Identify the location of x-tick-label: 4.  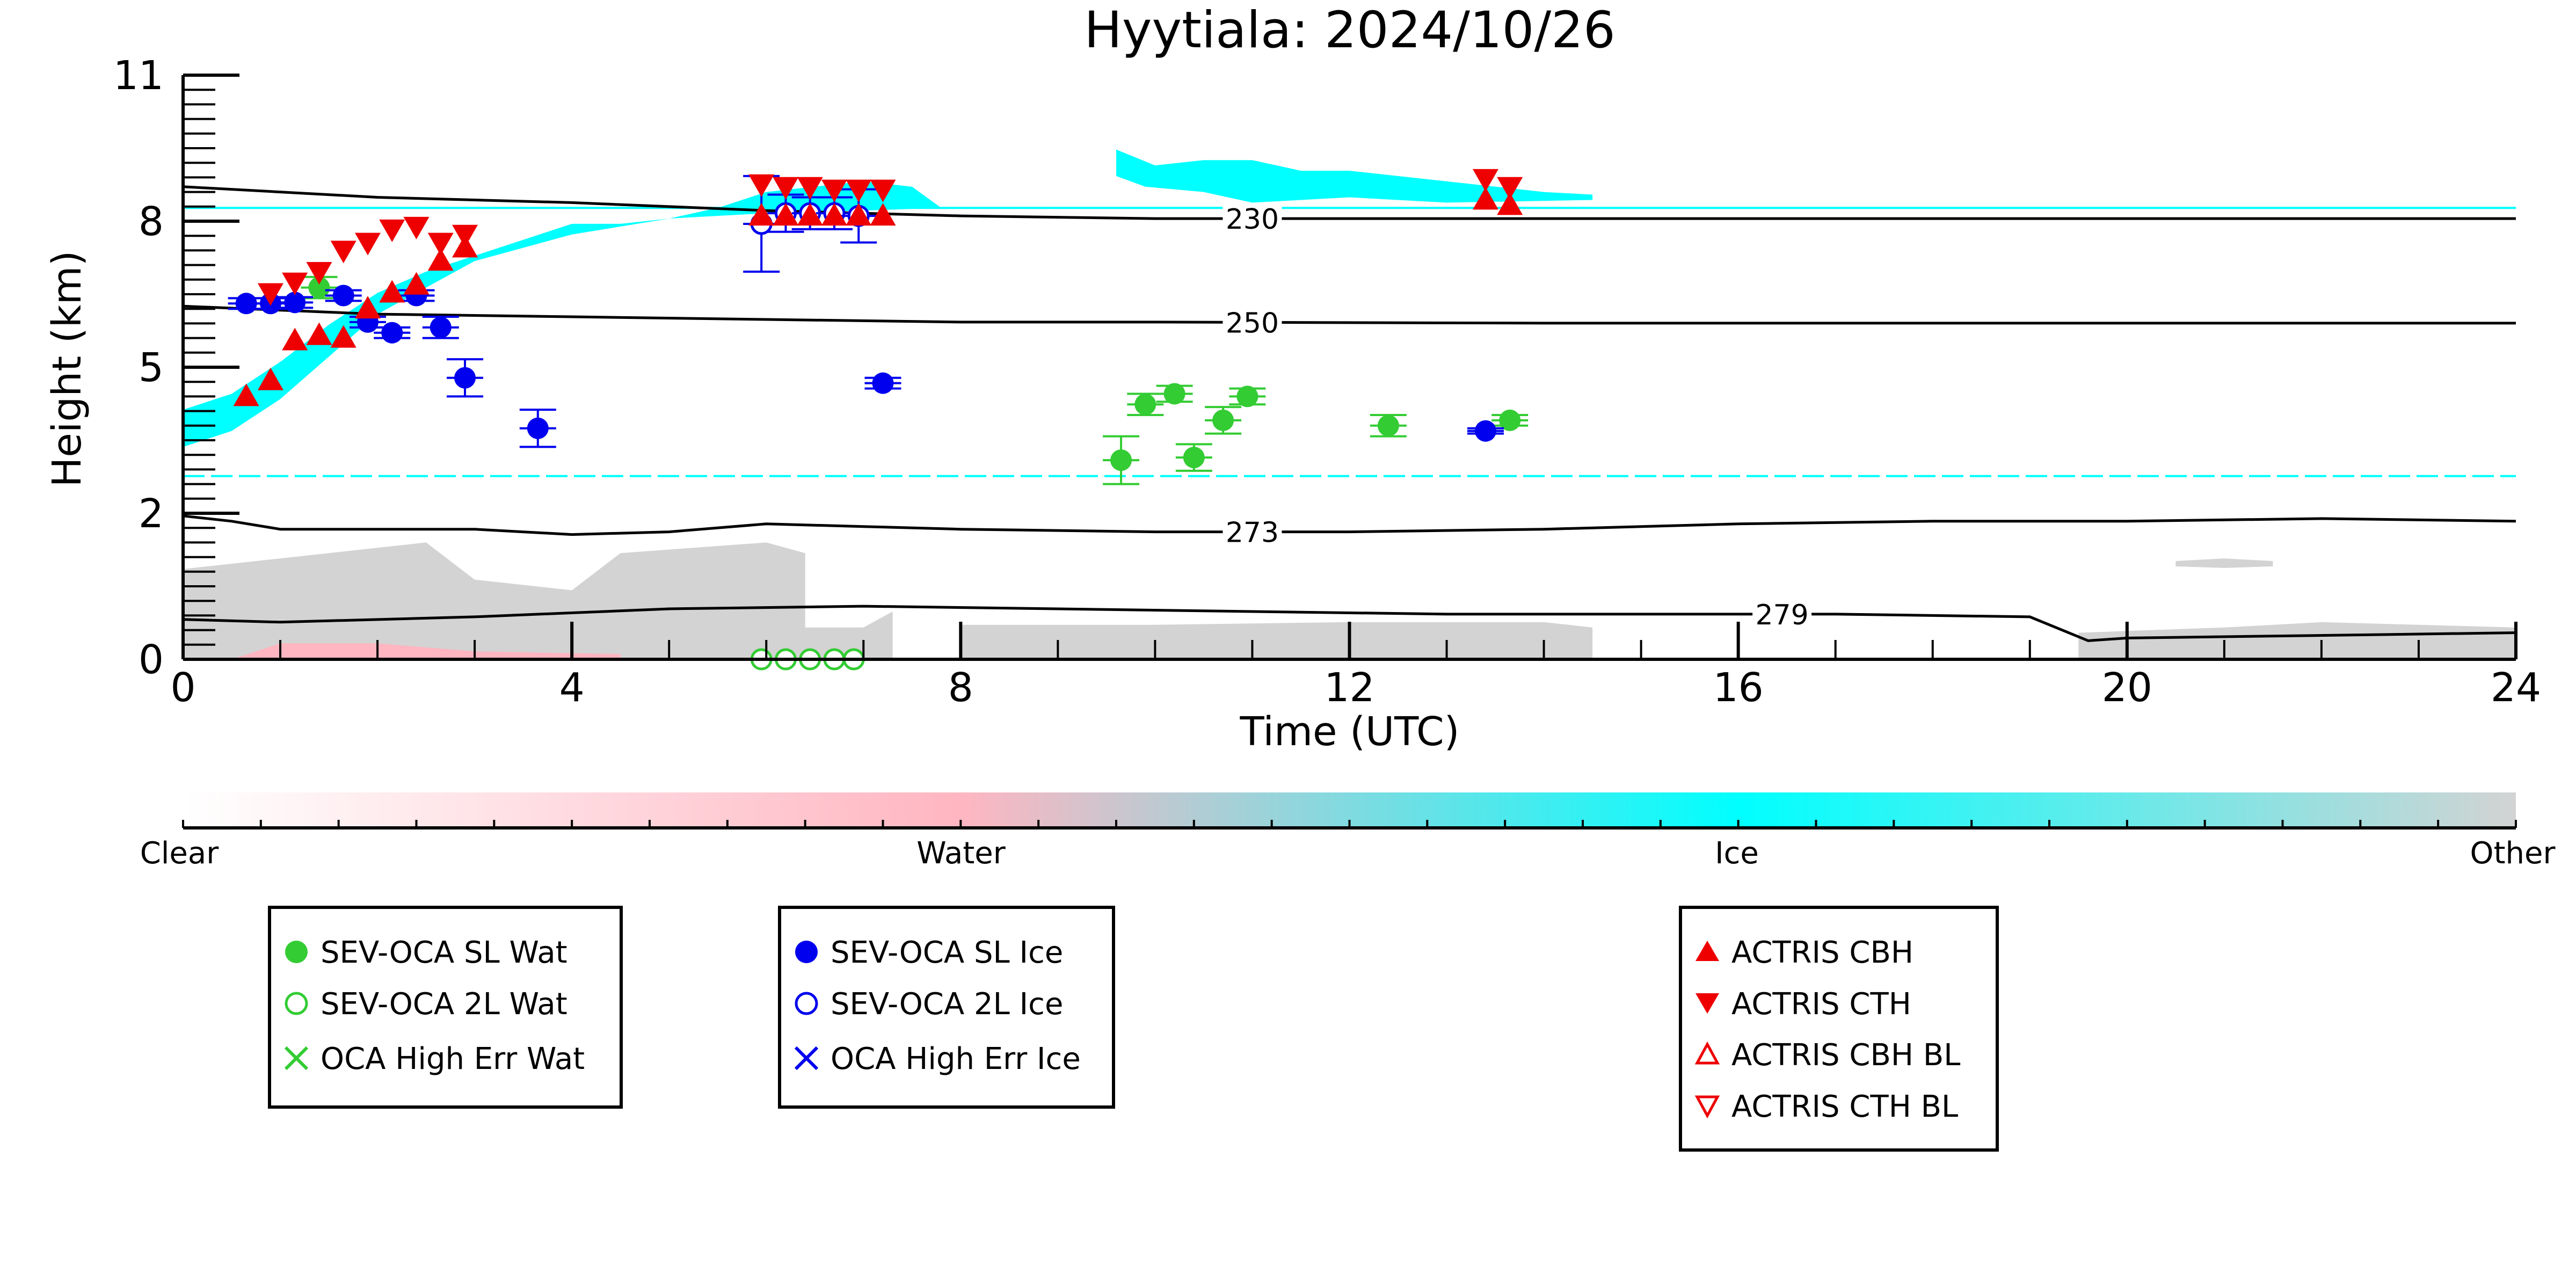
(572, 688).